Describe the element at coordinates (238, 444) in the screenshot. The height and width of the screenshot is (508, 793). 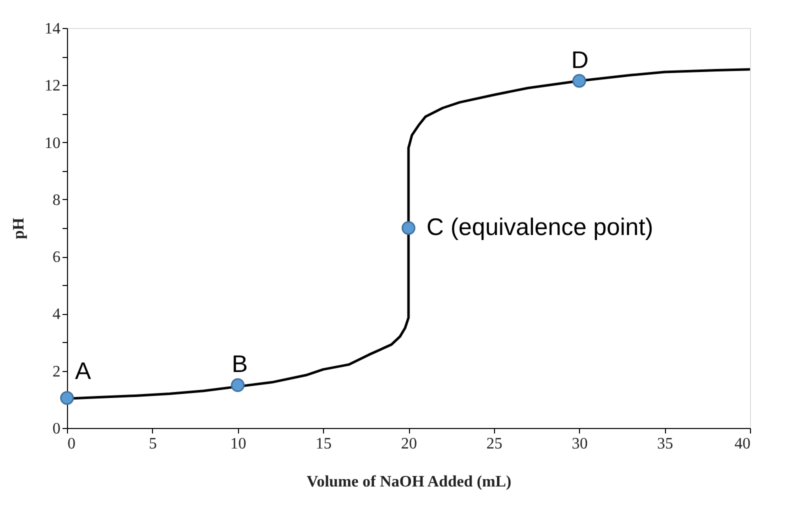
I see `x-tick-label: 10` at that location.